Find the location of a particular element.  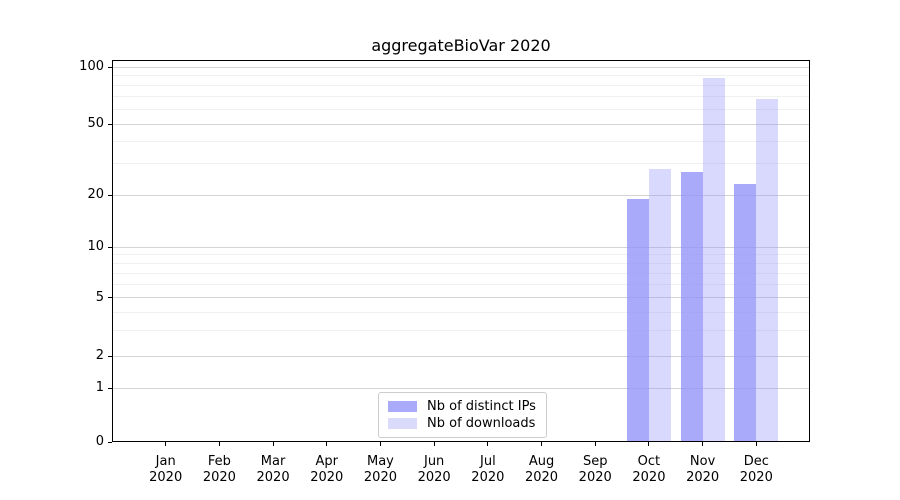

y-tick-label: 2 is located at coordinates (99, 356).